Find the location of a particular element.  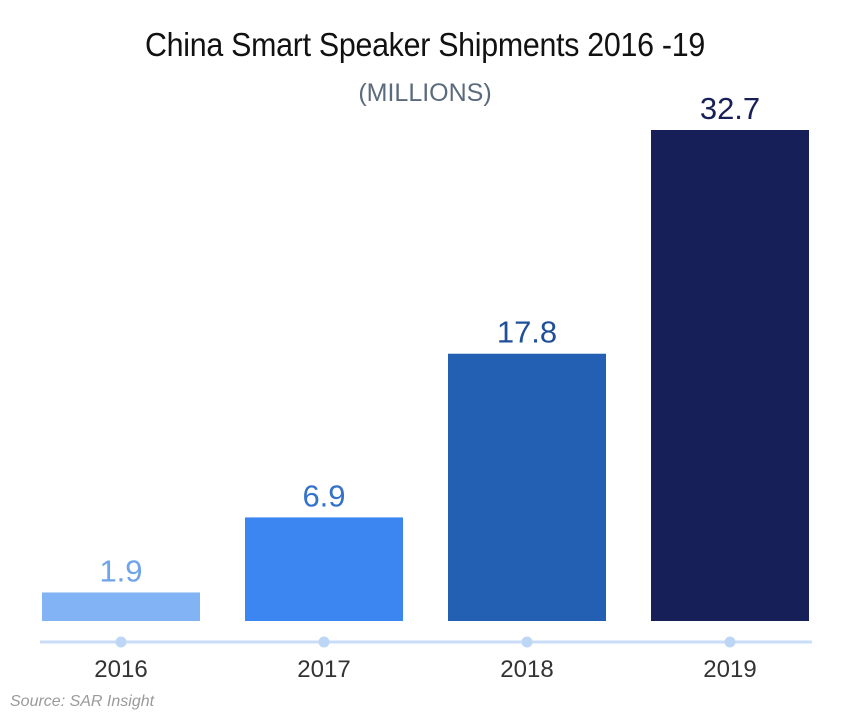

bar-value-label-2017: 6.9 is located at coordinates (323, 495).